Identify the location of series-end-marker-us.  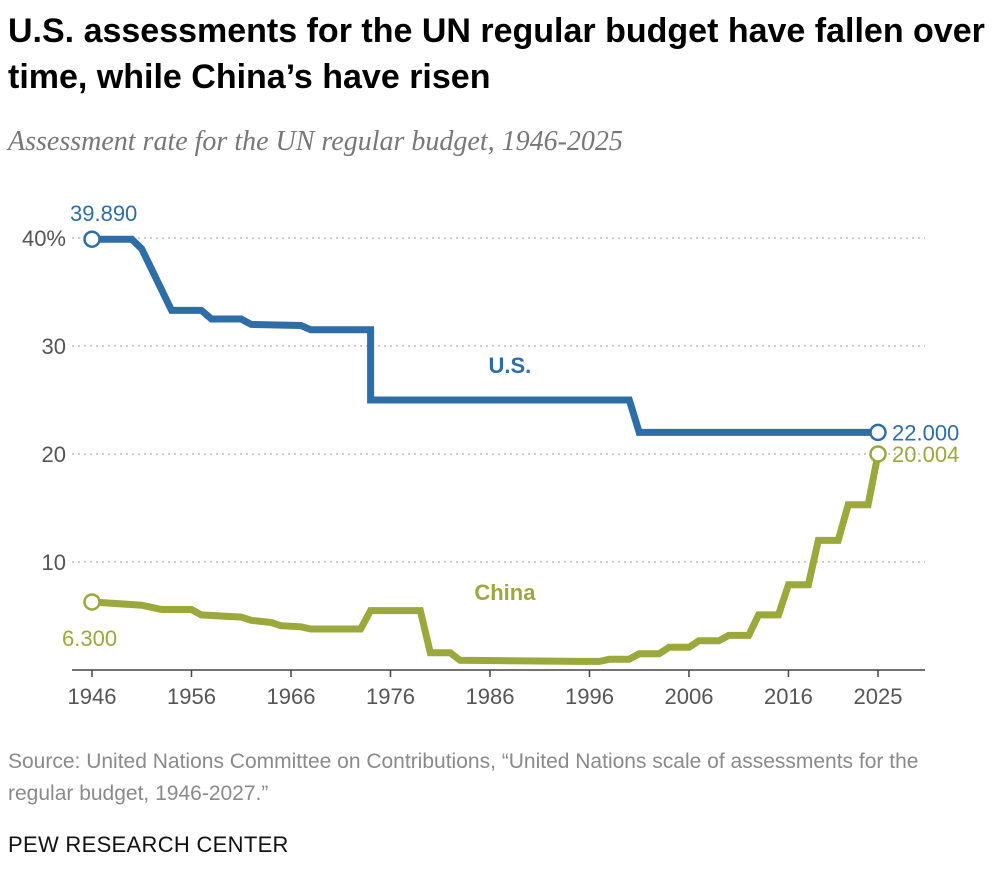
(878, 432).